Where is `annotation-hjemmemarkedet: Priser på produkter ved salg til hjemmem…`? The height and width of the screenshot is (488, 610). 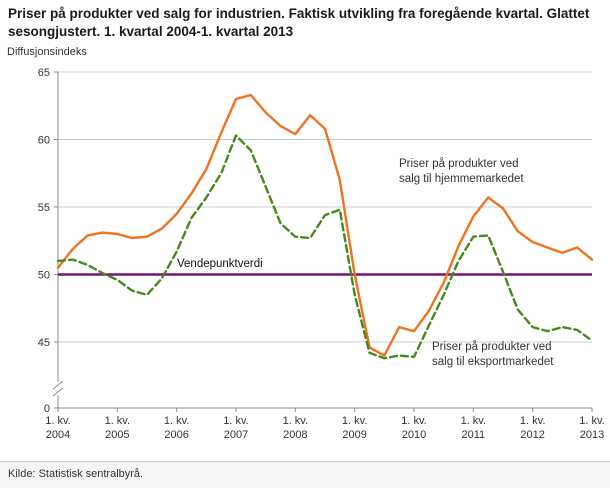
annotation-hjemmemarkedet: Priser på produkter ved salg til hjemmem… is located at coordinates (461, 171).